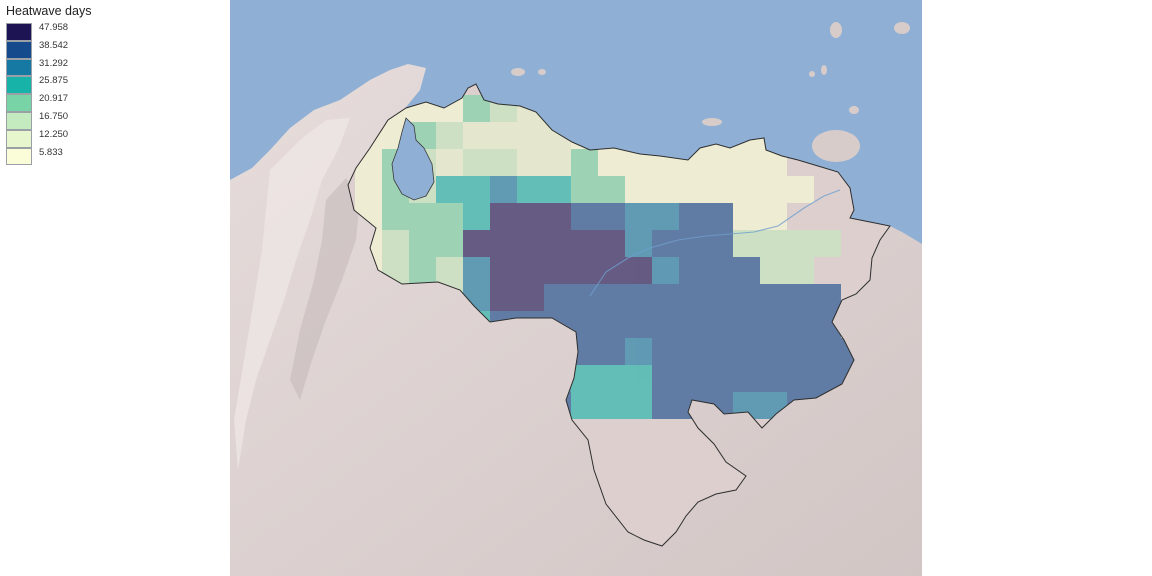 Image resolution: width=1152 pixels, height=576 pixels. Describe the element at coordinates (715, 243) in the screenshot. I see `orinoco-river` at that location.